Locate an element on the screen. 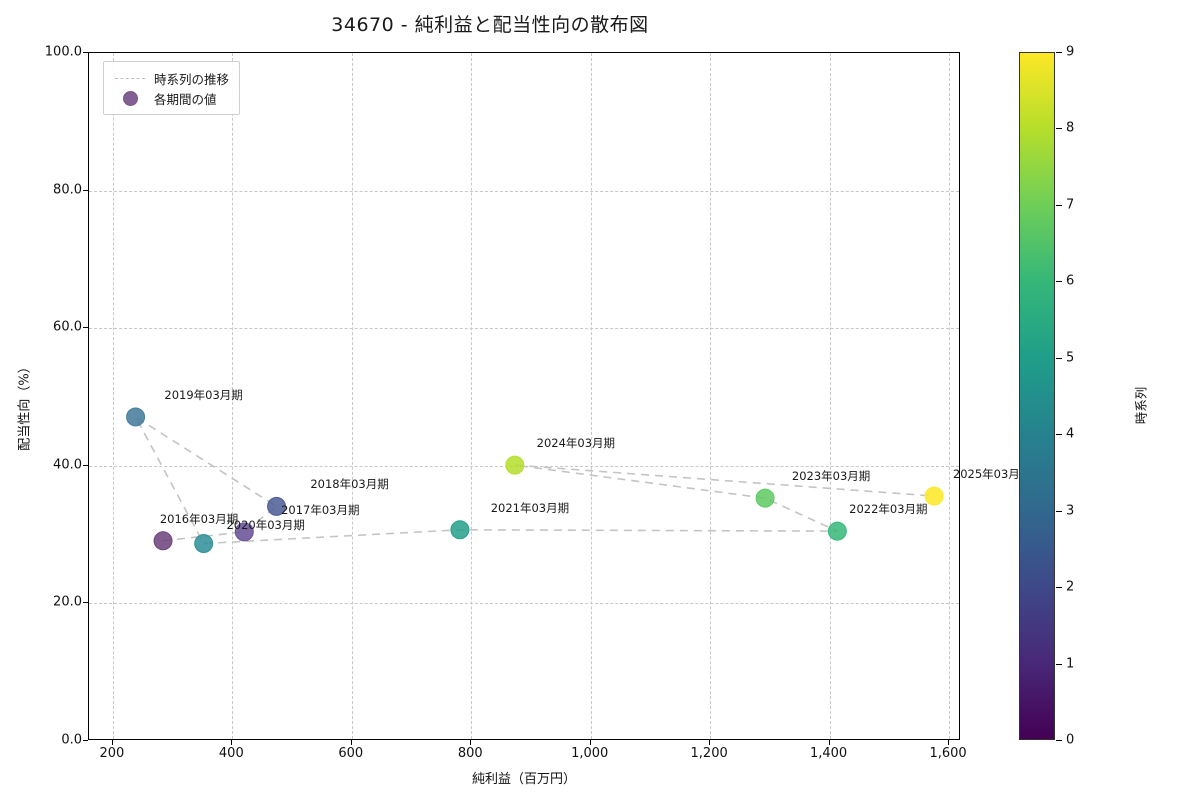  scatter-point-label: 2018年03月期 is located at coordinates (349, 484).